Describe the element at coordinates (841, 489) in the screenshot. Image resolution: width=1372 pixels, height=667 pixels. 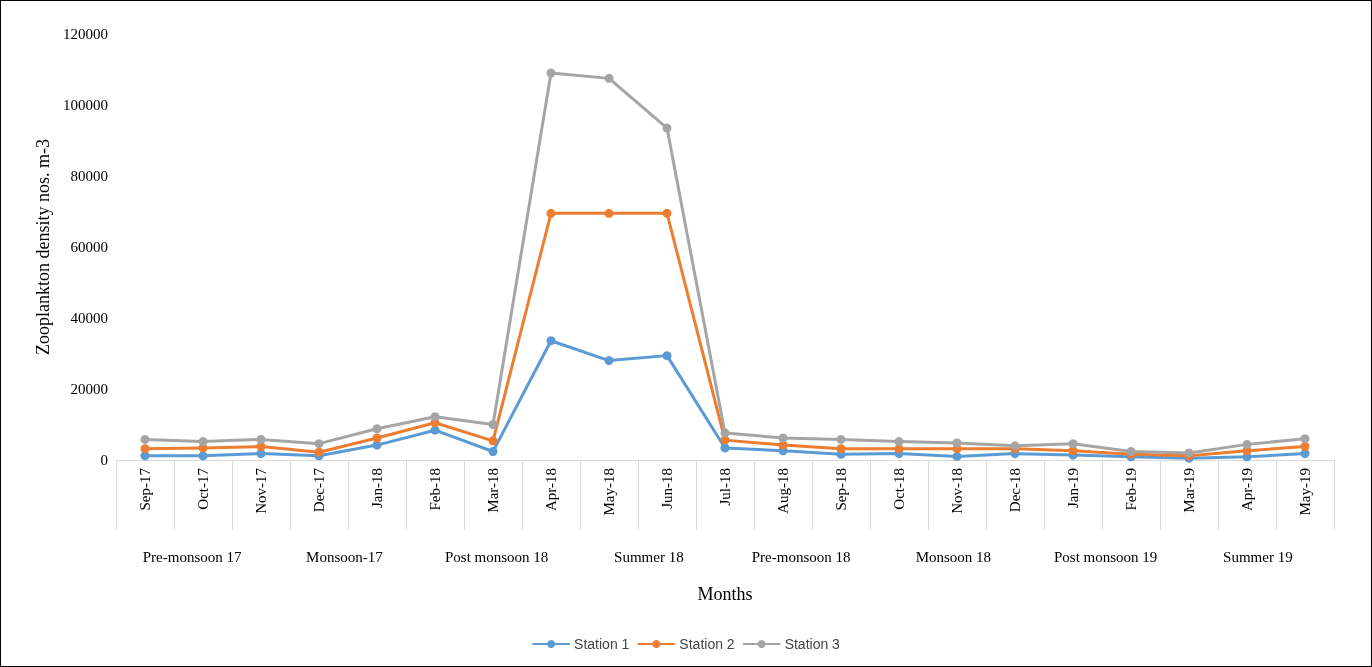
I see `x-tick-label: Sep-18` at that location.